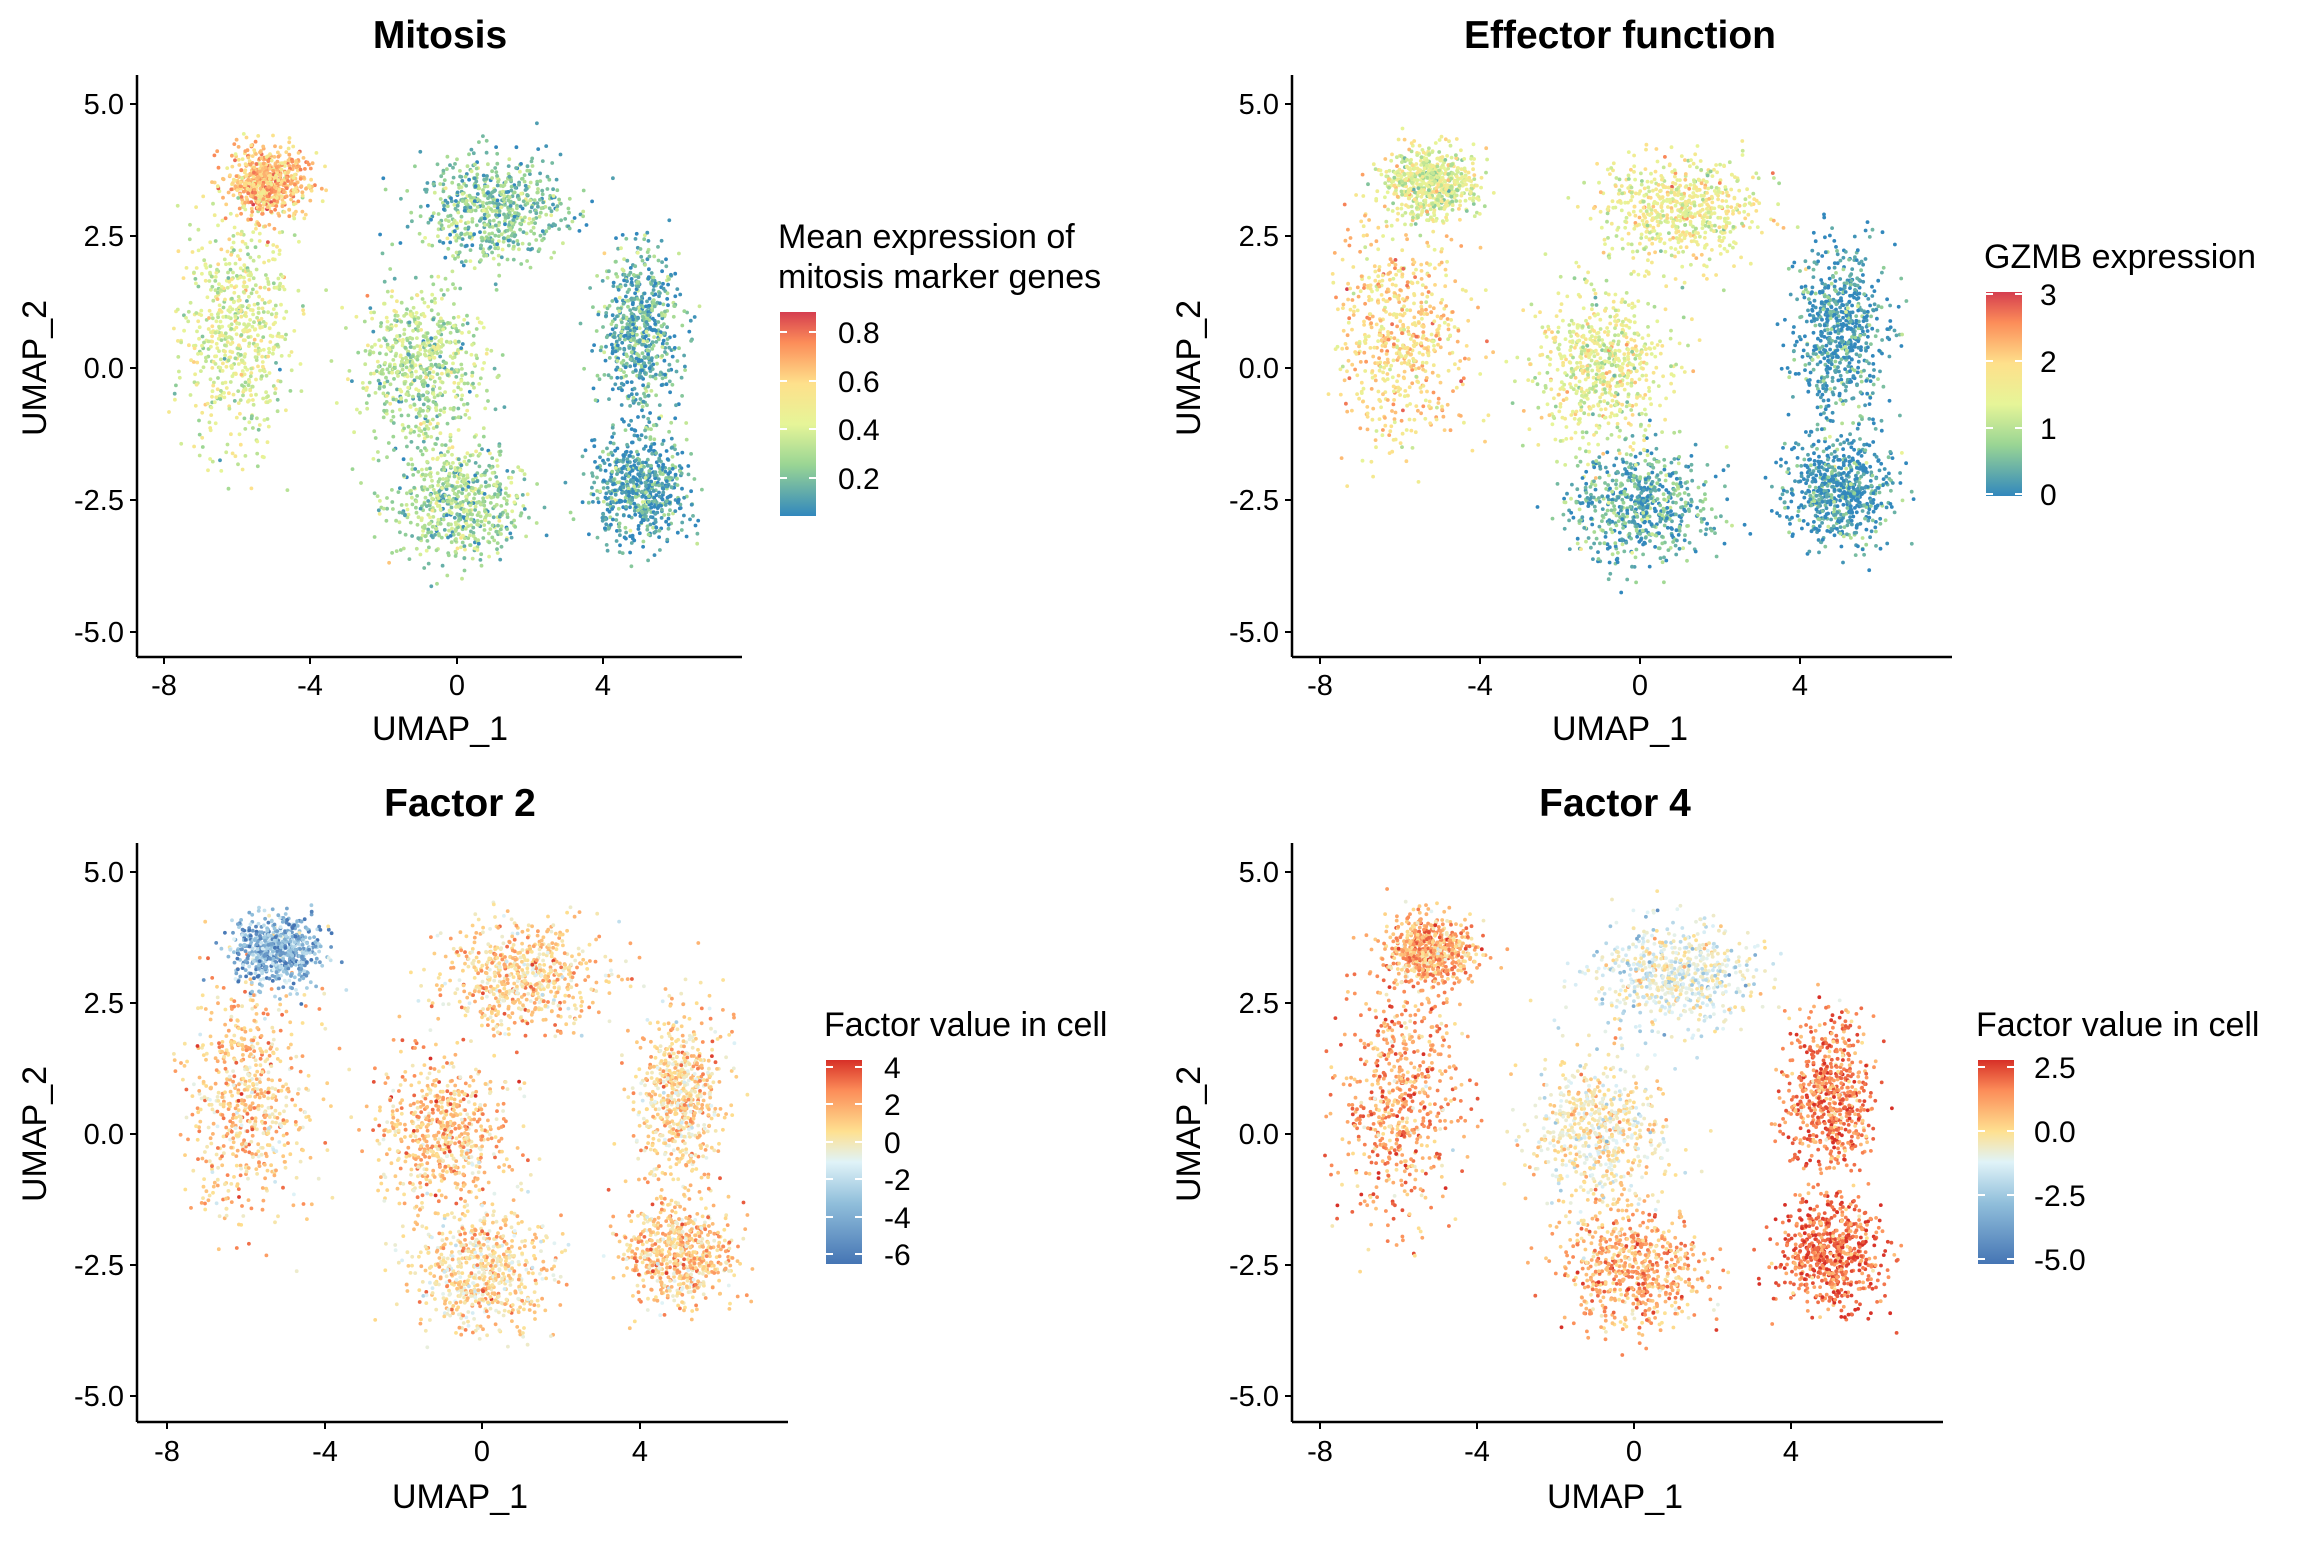  I want to click on y-axis-label: UMAP_2, so click(35, 368).